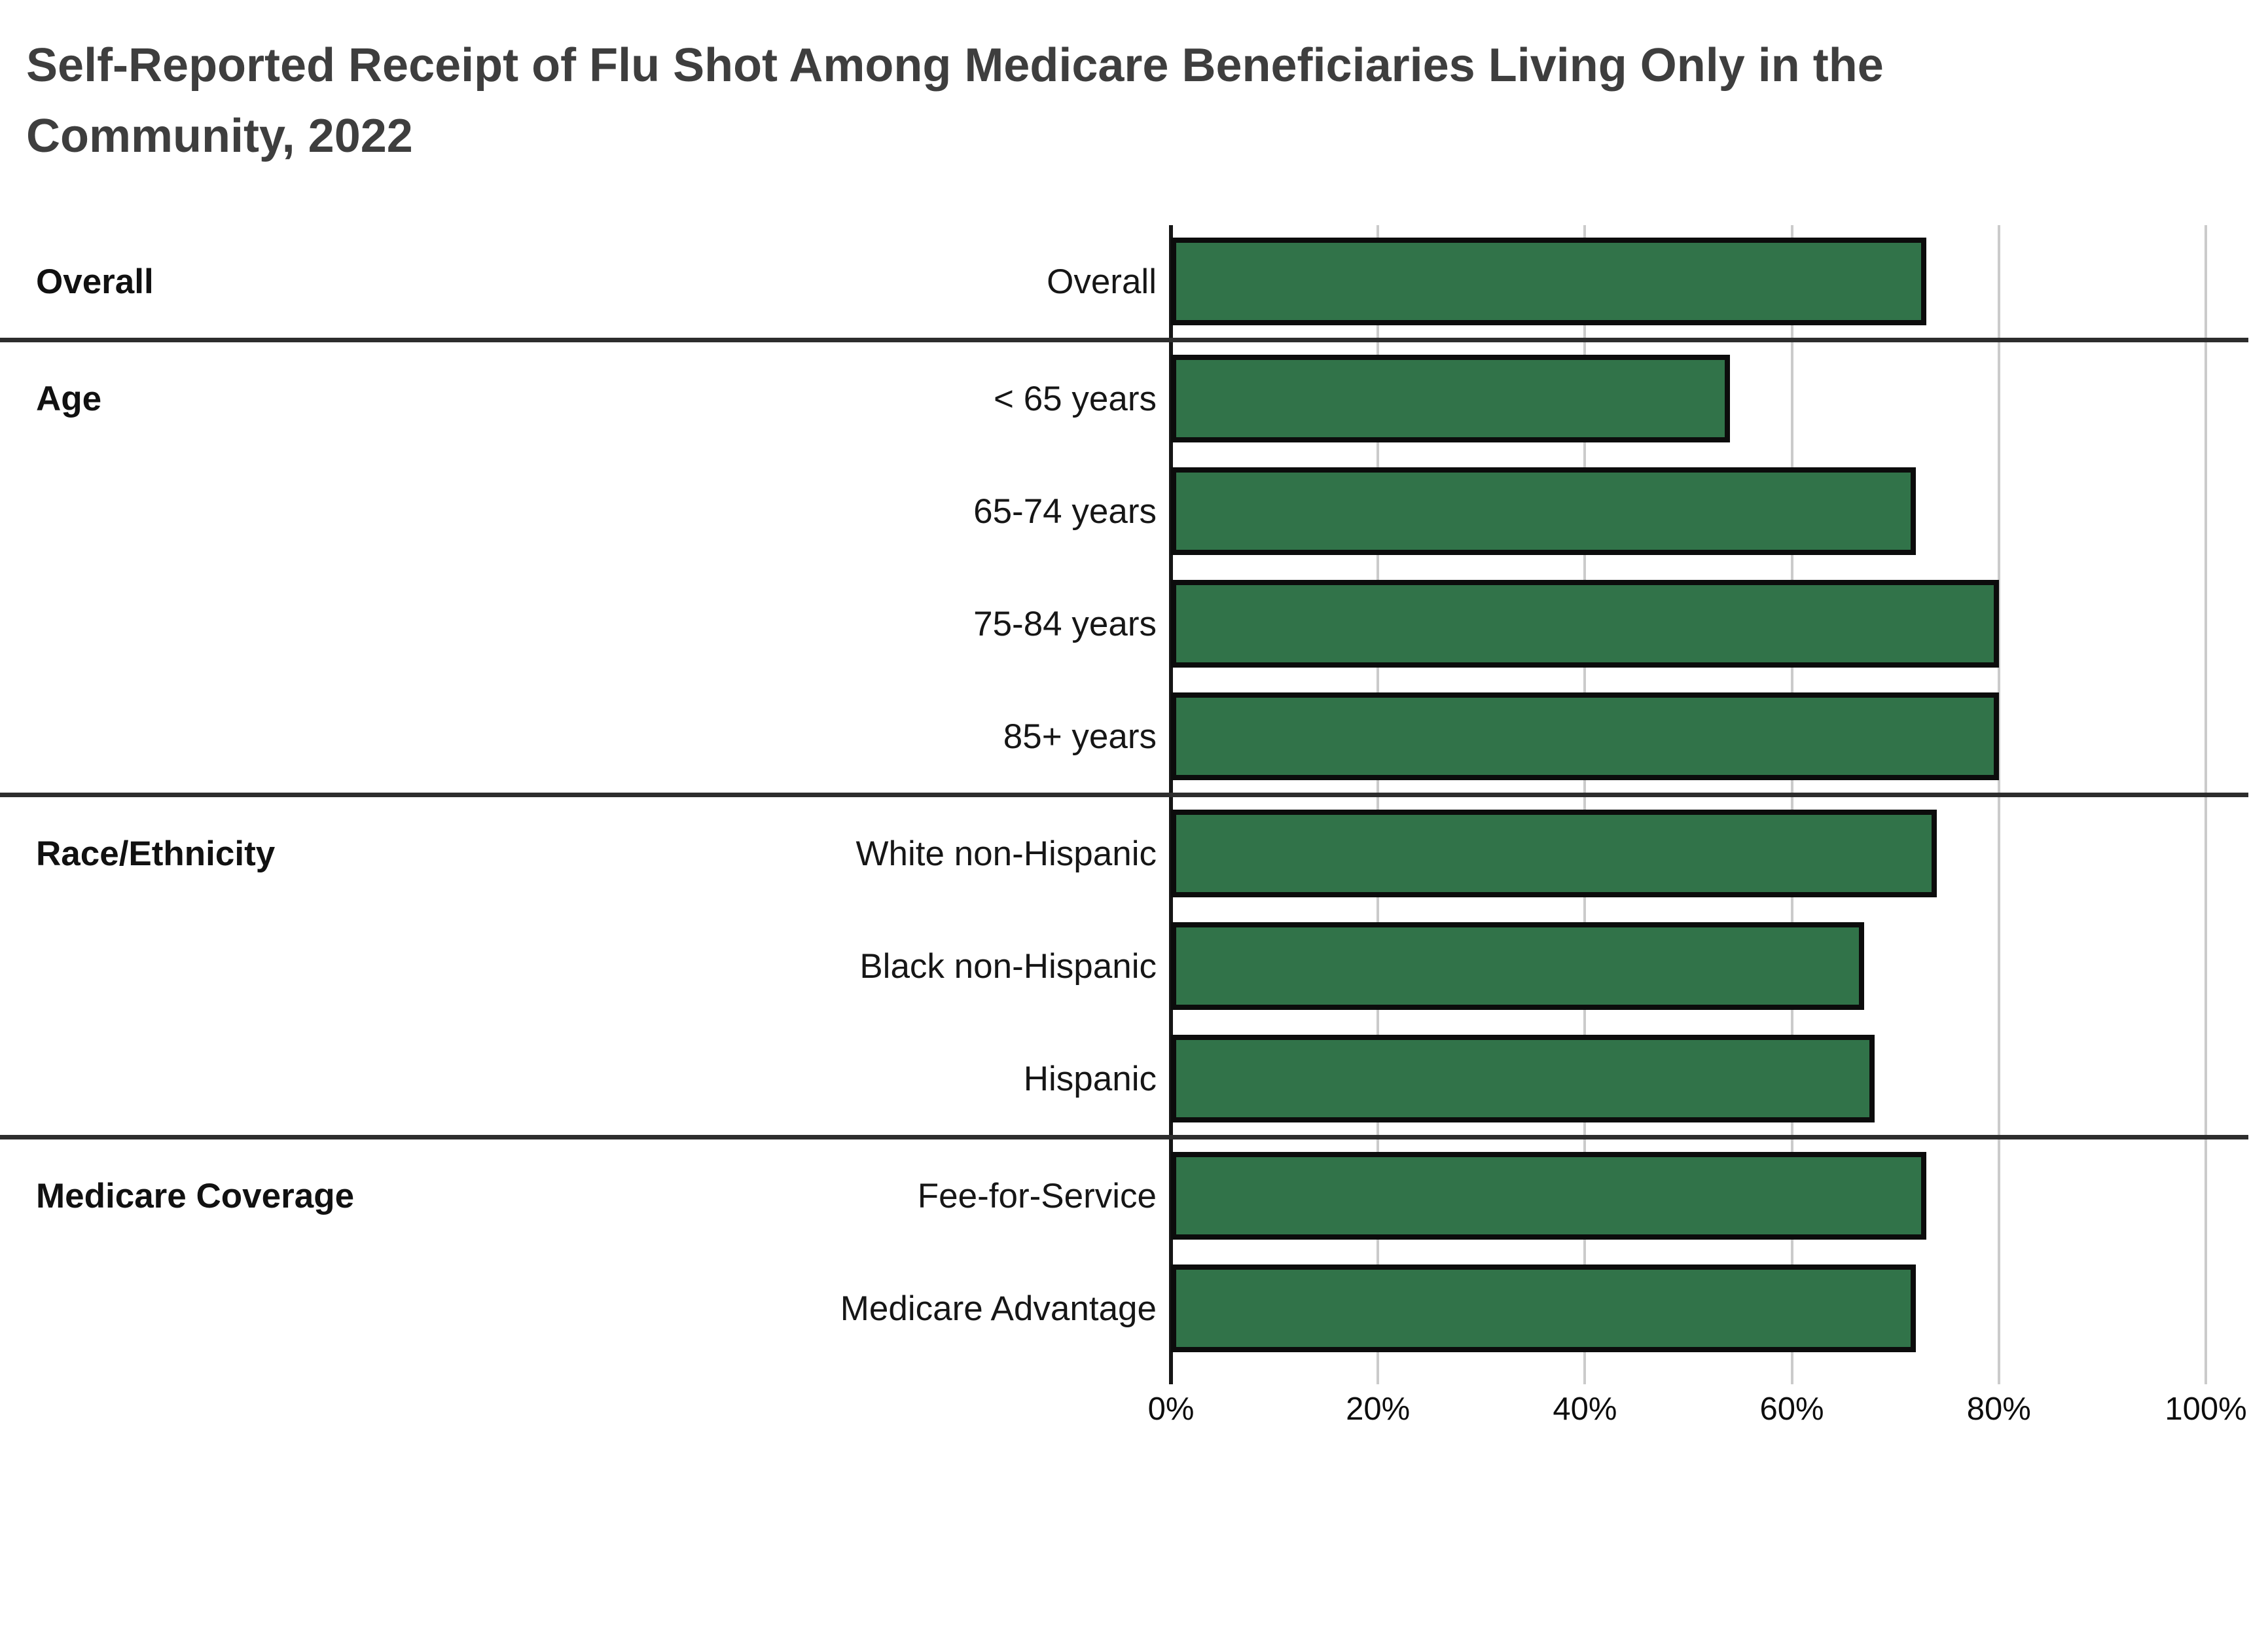  Describe the element at coordinates (219, 136) in the screenshot. I see `chart-title-line2: Community, 2022` at that location.